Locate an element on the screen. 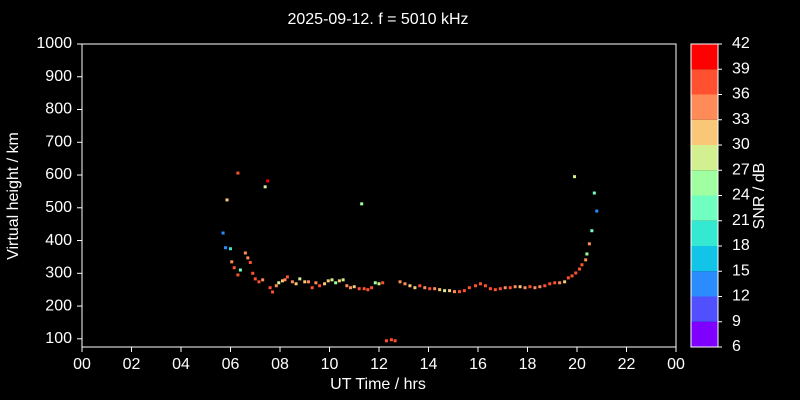 The height and width of the screenshot is (400, 800). x-tick-label: 10 is located at coordinates (330, 364).